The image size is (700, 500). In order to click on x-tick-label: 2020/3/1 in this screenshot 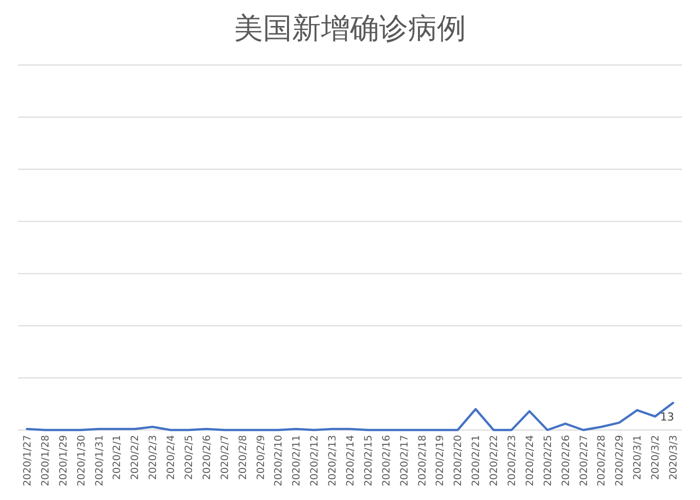, I will do `click(638, 457)`.